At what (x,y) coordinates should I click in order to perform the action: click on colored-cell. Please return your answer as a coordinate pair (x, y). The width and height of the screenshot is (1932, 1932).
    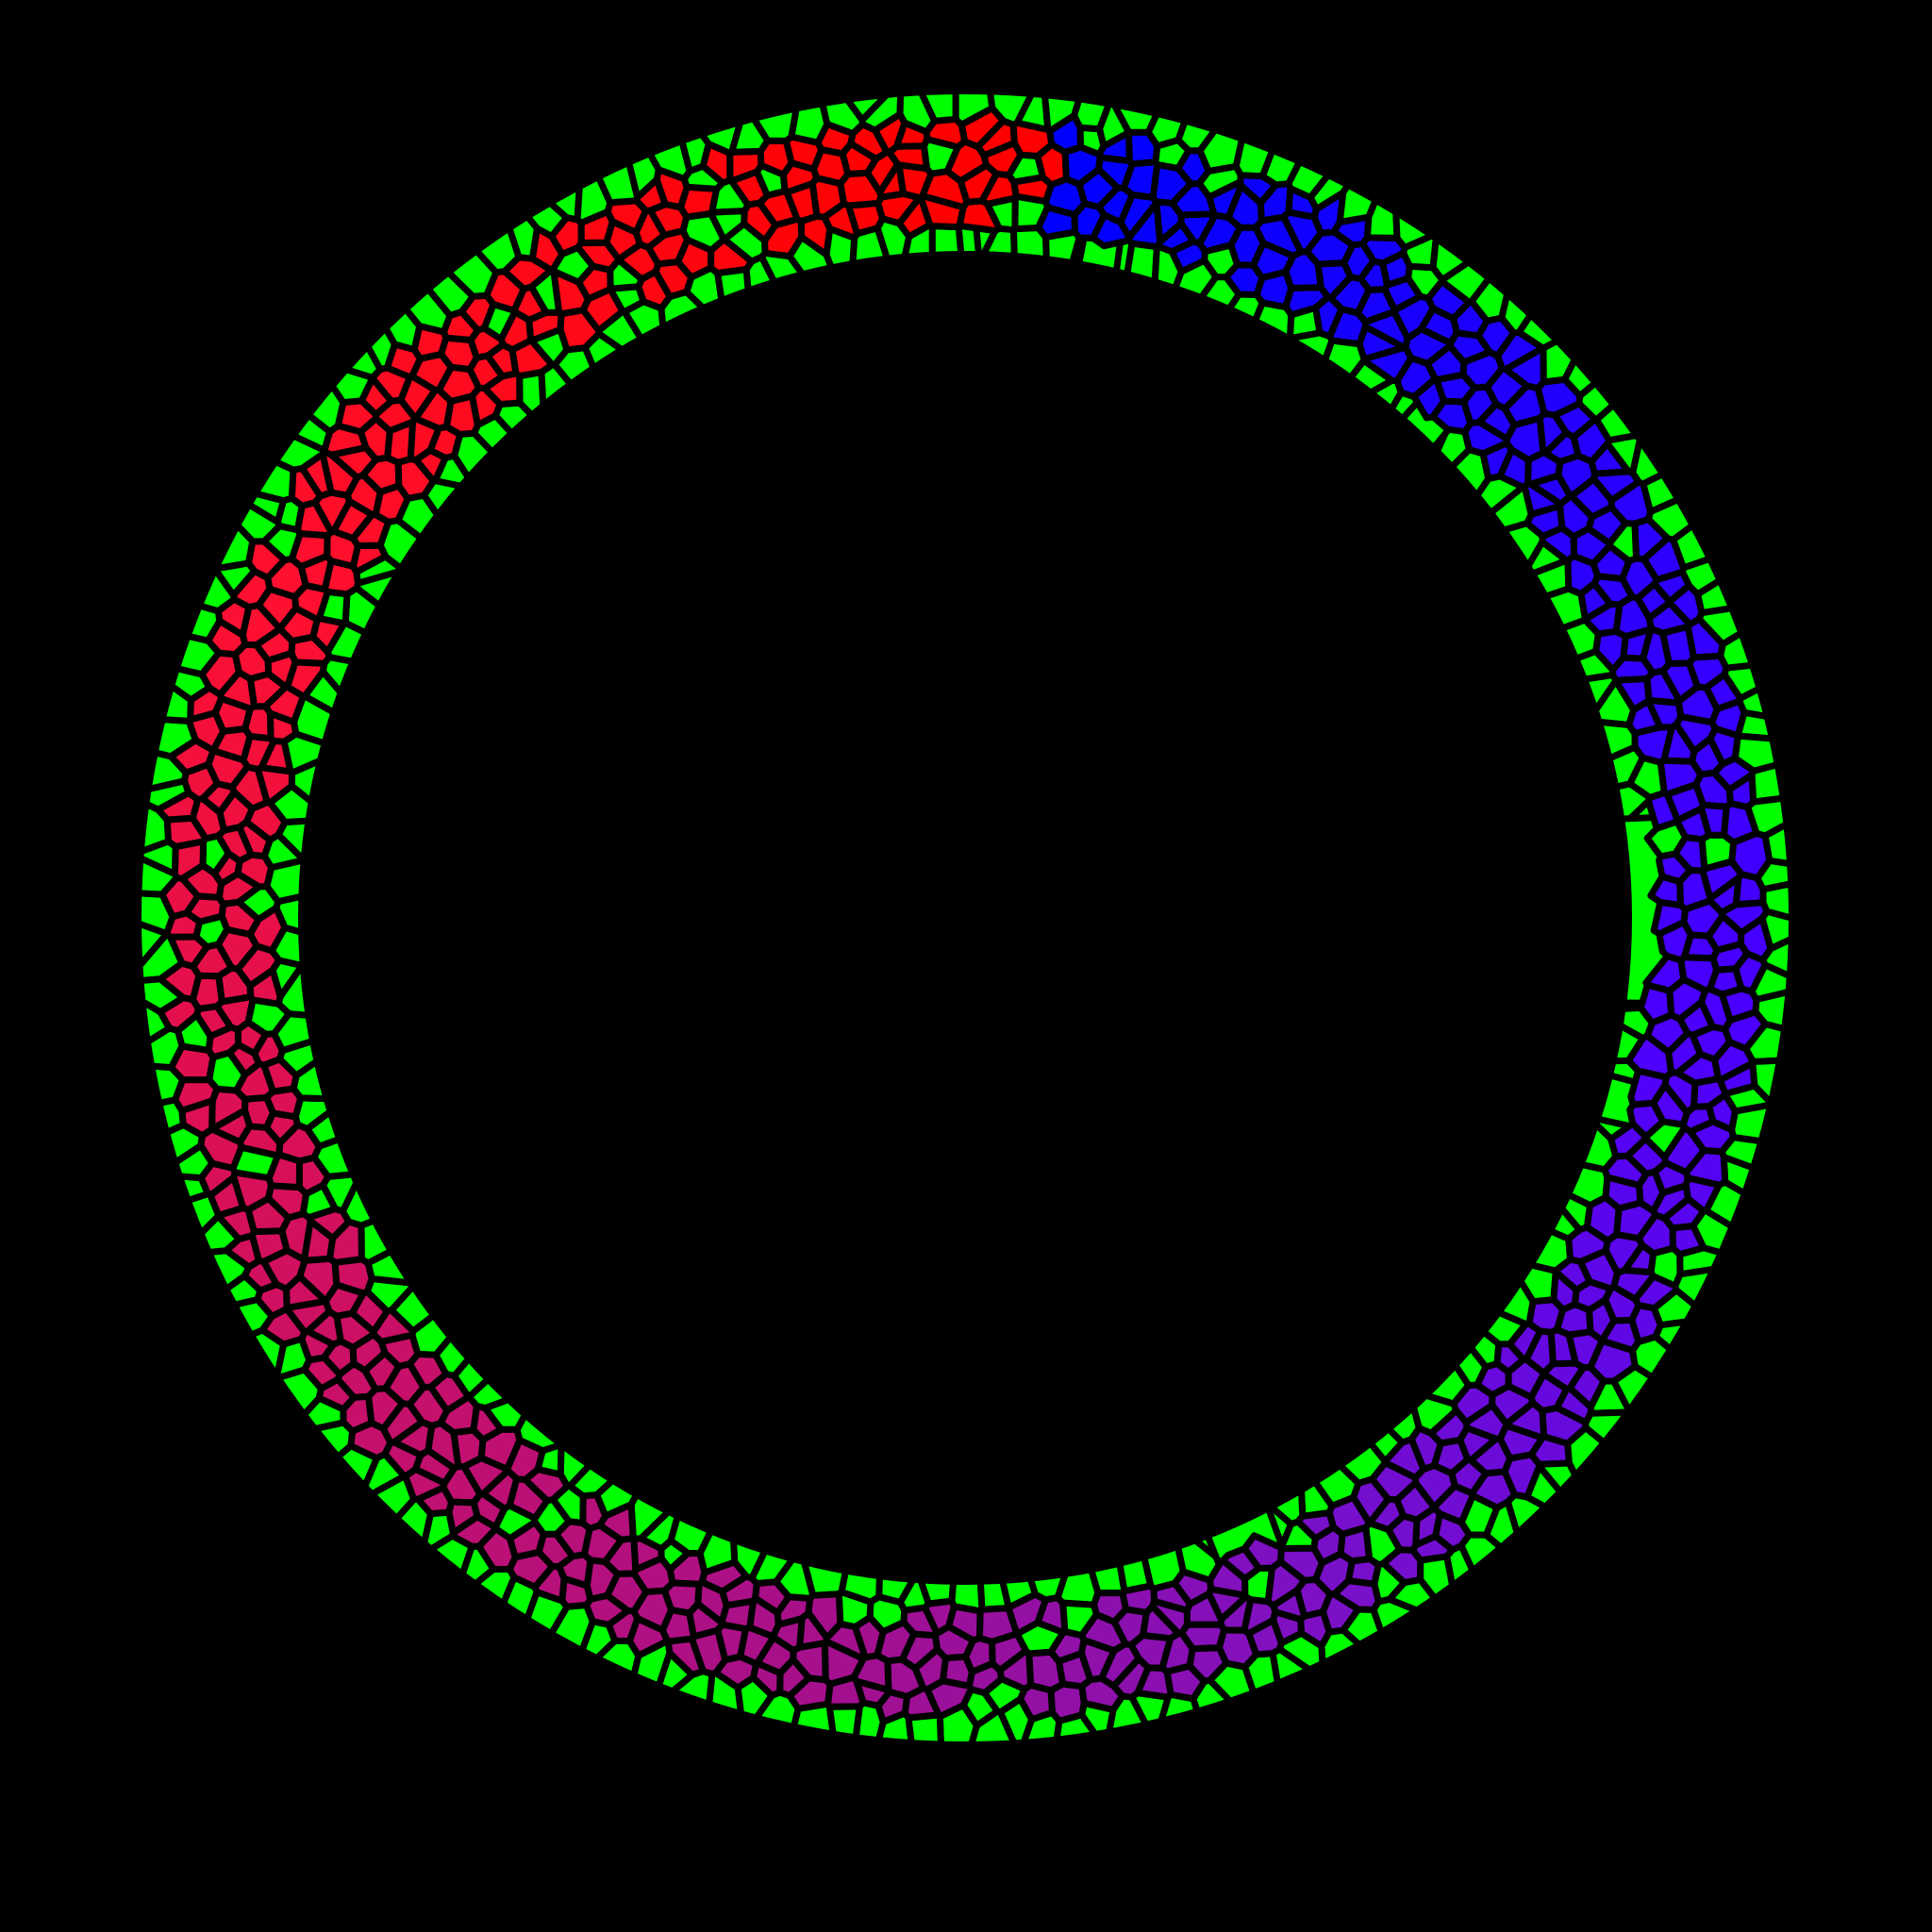
    Looking at the image, I should click on (845, 1692).